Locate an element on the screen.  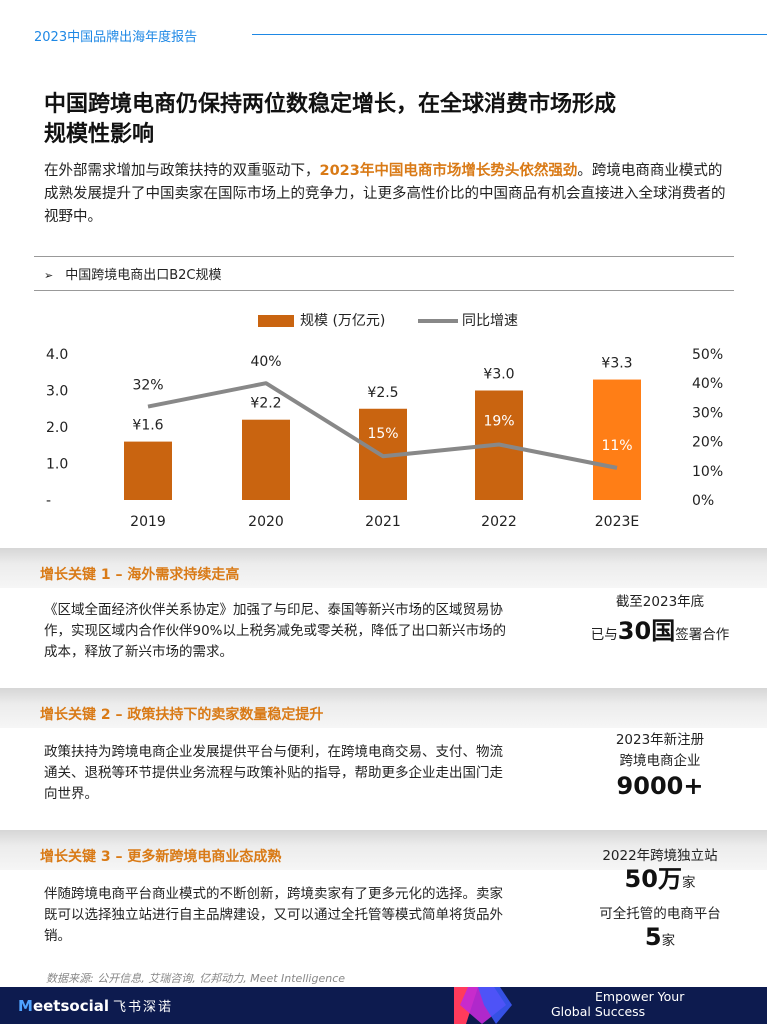
stat-big-number: 30国 is located at coordinates (646, 631).